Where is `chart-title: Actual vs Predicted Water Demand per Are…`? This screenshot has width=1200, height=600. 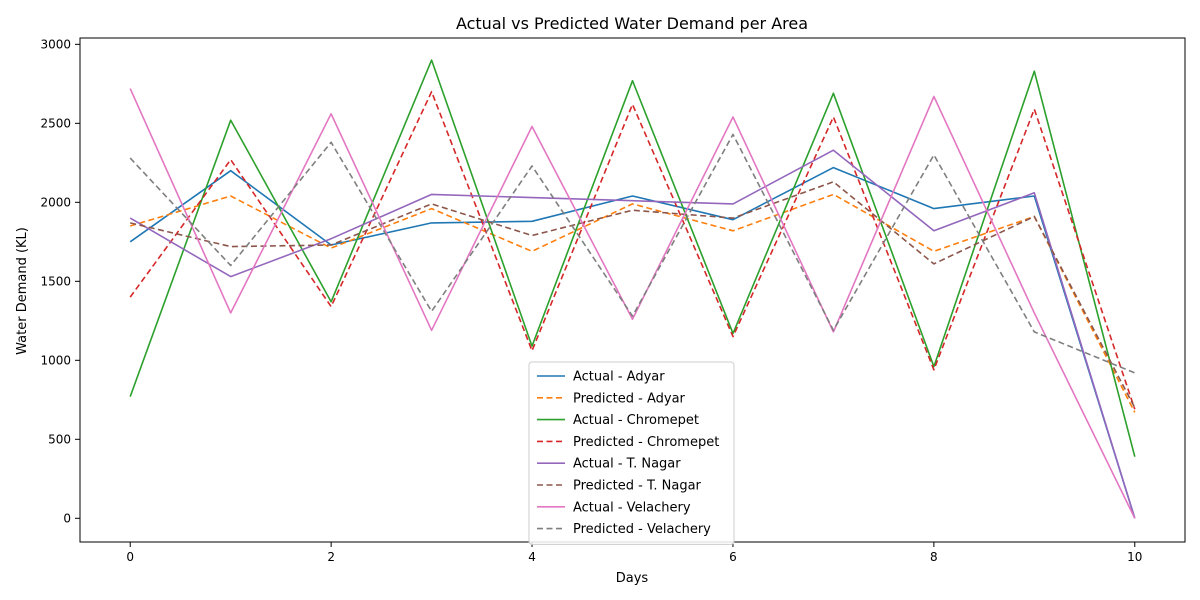 chart-title: Actual vs Predicted Water Demand per Are… is located at coordinates (632, 23).